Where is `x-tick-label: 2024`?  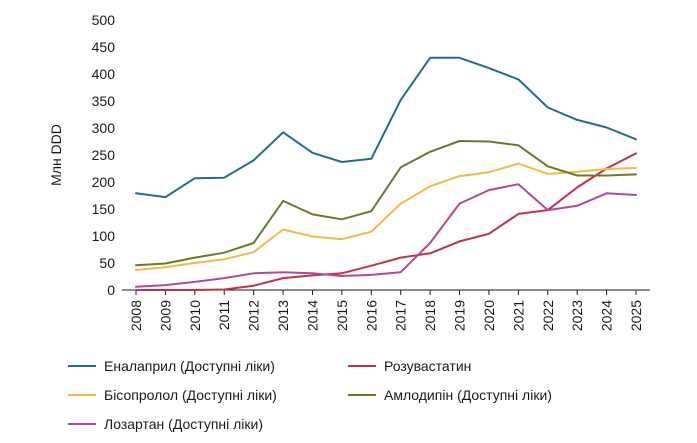 x-tick-label: 2024 is located at coordinates (607, 315).